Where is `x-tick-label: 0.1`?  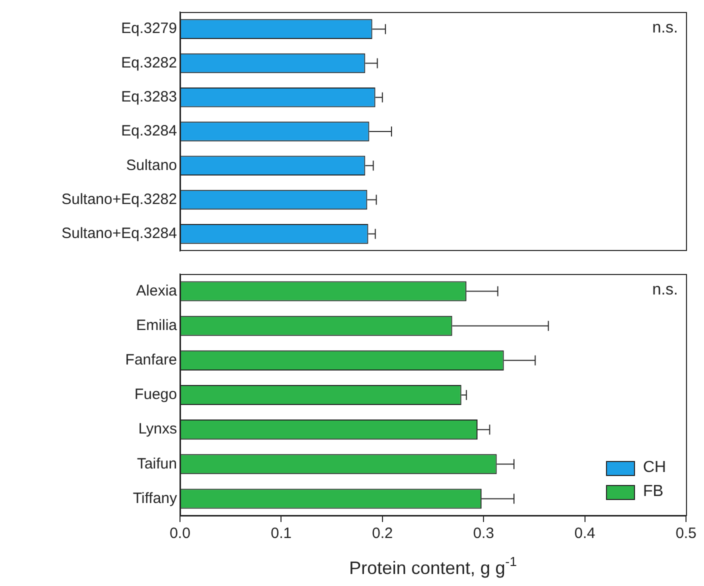 x-tick-label: 0.1 is located at coordinates (281, 533).